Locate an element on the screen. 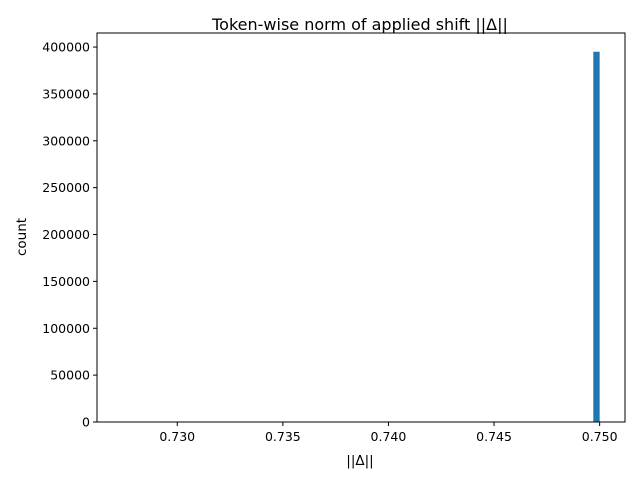 The height and width of the screenshot is (480, 640). y-tick-label: 0 is located at coordinates (86, 422).